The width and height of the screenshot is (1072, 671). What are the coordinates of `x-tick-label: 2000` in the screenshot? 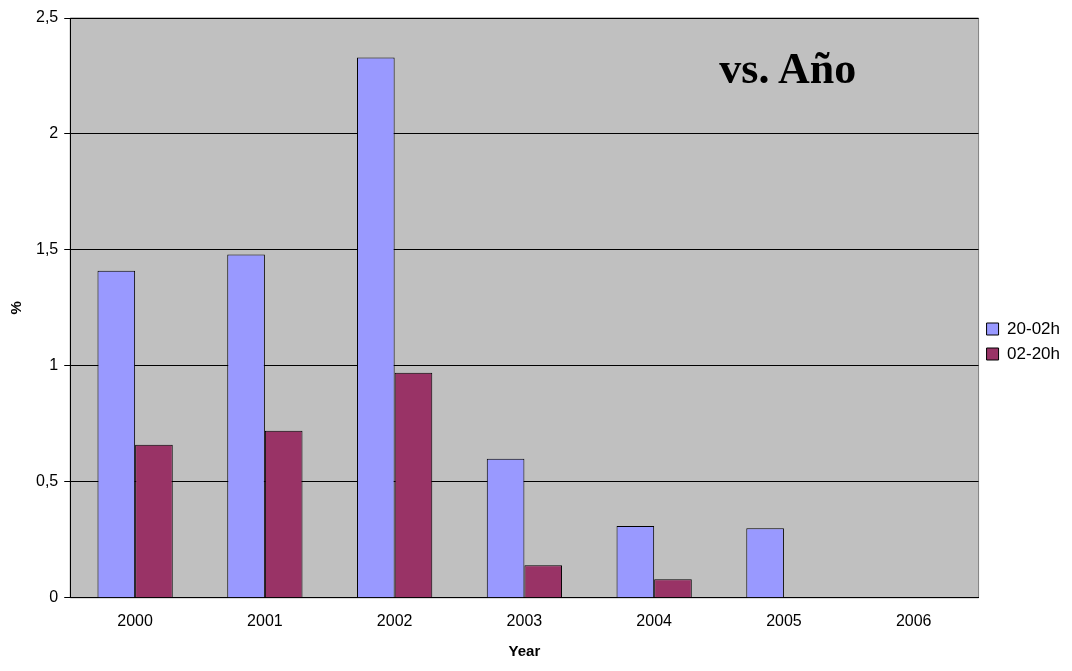 It's located at (135, 620).